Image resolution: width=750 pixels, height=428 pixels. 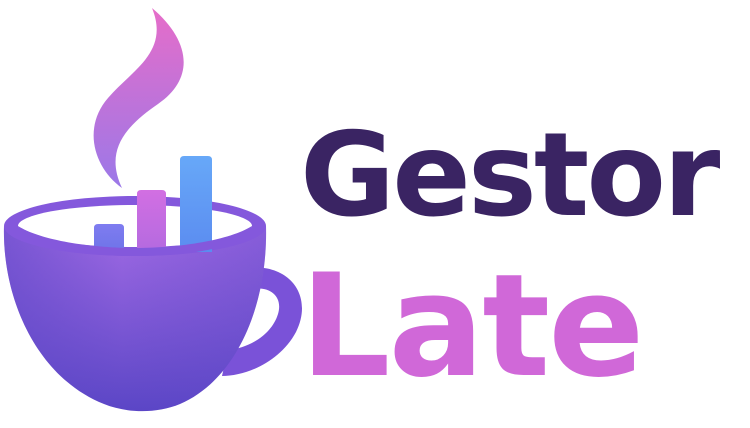 What do you see at coordinates (109, 238) in the screenshot?
I see `chart-bar-low` at bounding box center [109, 238].